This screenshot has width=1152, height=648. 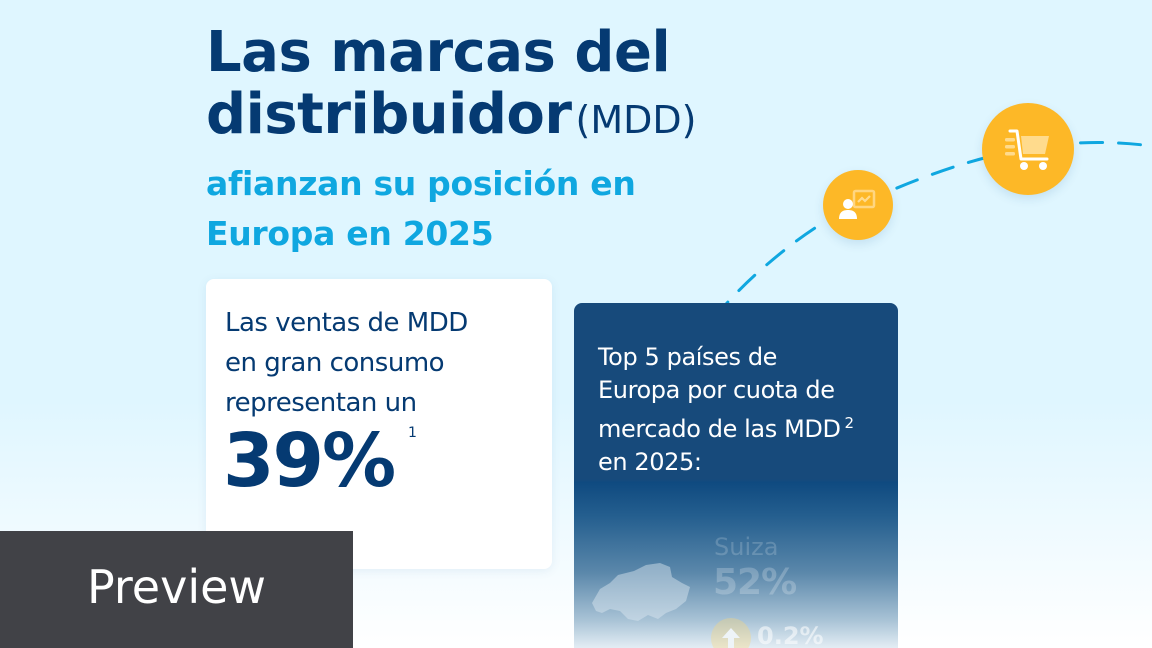 What do you see at coordinates (731, 633) in the screenshot?
I see `arrow-up-icon` at bounding box center [731, 633].